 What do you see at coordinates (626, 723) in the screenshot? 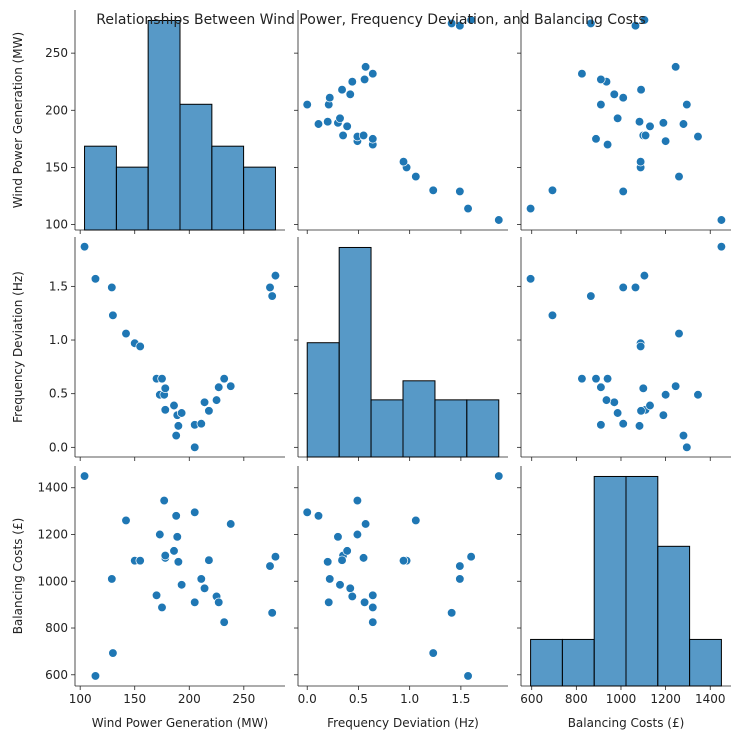
I see `x-axis-label: Balancing Costs (£)` at bounding box center [626, 723].